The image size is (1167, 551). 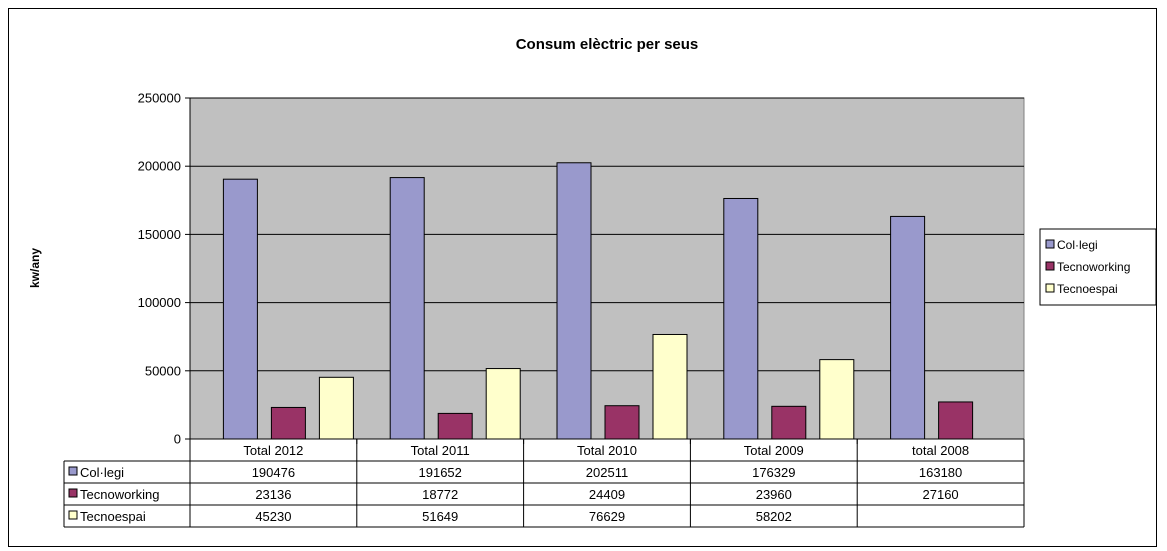 I want to click on y-tick-label: 200000, so click(x=159, y=166).